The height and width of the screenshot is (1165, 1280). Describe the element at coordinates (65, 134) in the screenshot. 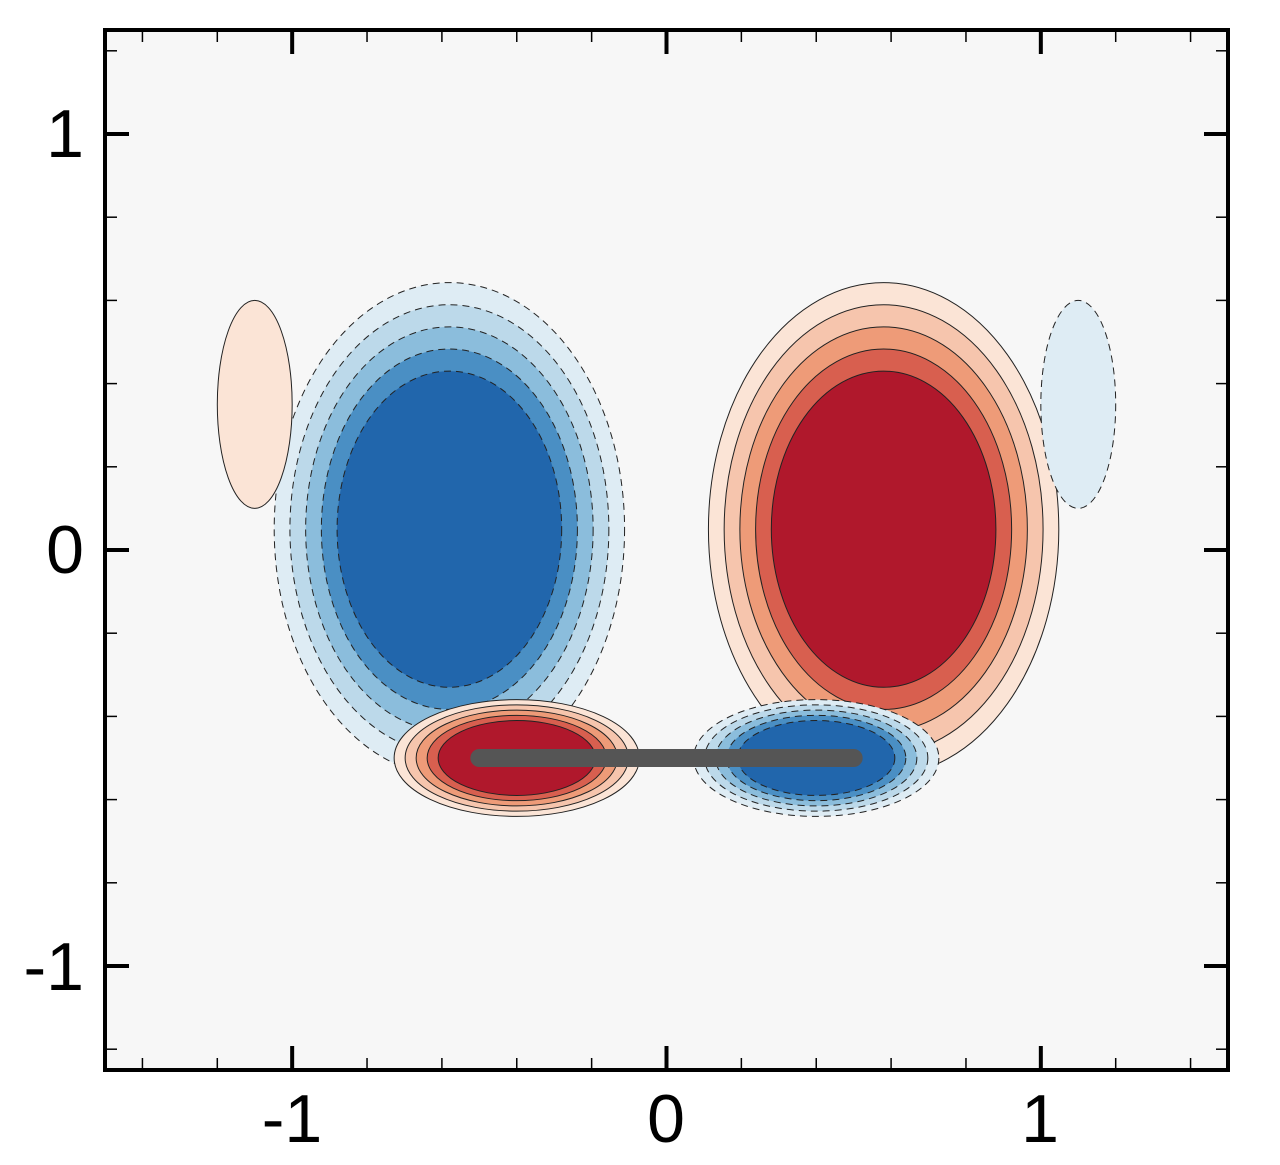

I see `y-tick-label: 1` at that location.